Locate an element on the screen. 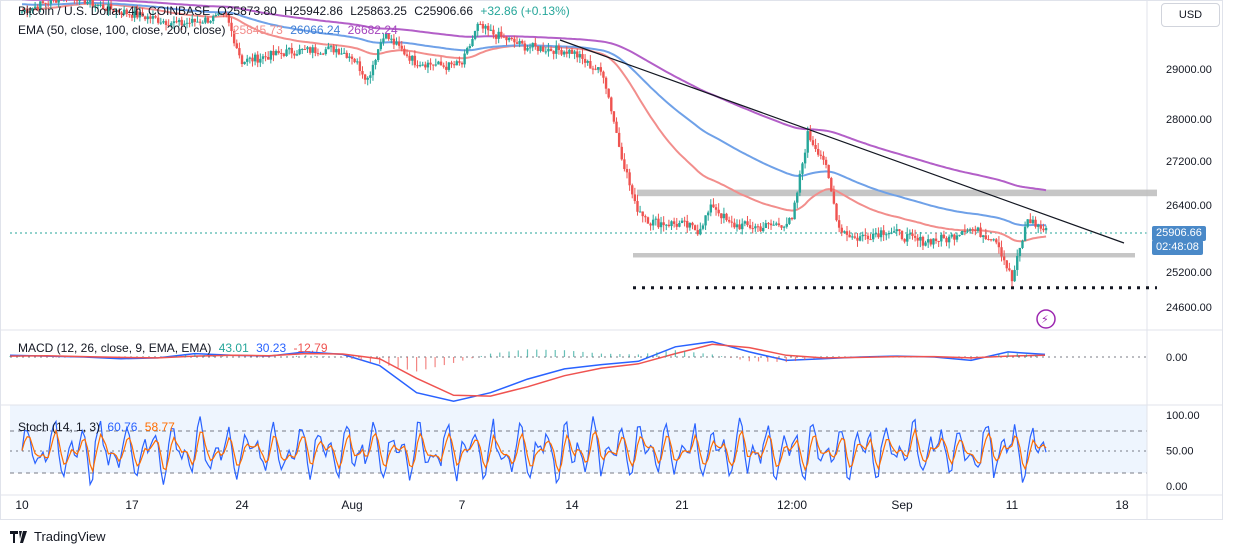 The image size is (1233, 554). price-tick-label: 25200.00 is located at coordinates (1189, 273).